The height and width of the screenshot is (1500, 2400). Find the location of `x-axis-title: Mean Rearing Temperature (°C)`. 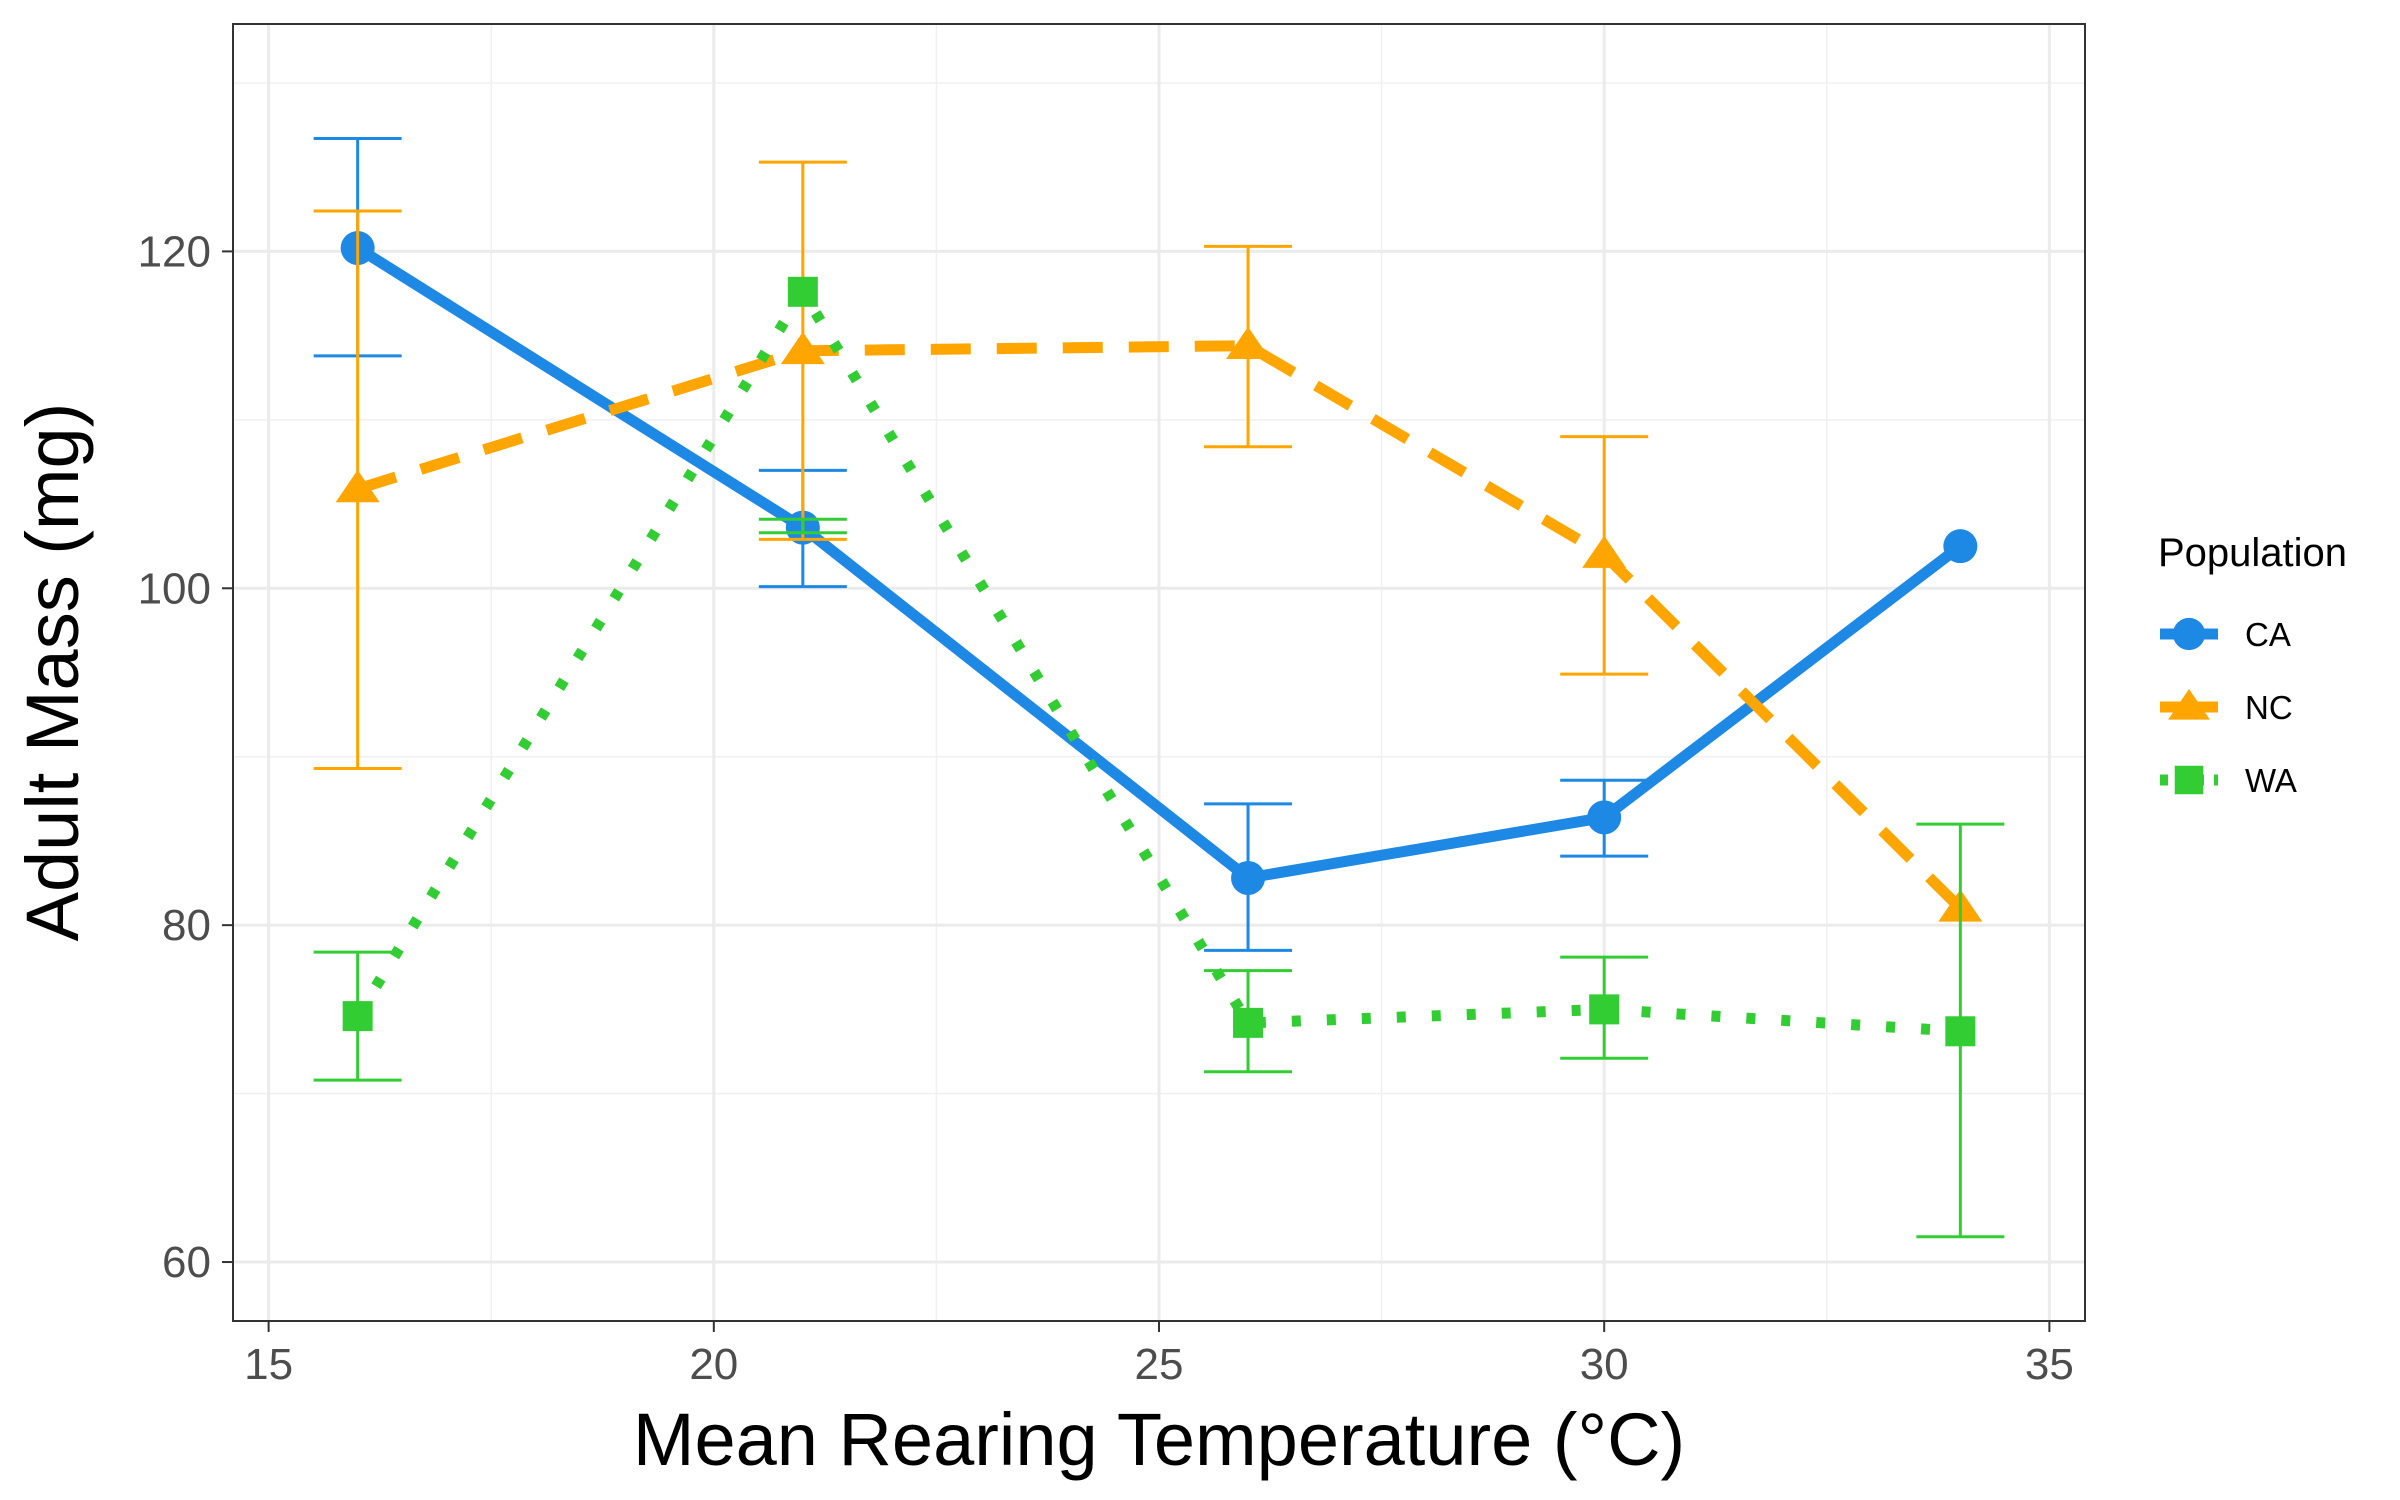

x-axis-title: Mean Rearing Temperature (°C) is located at coordinates (1159, 1439).